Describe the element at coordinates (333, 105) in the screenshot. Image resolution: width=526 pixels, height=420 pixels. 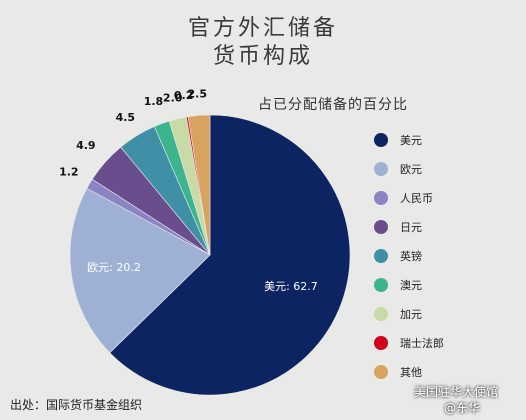
I see `chart-subtitle: 占已分配储备的百分比` at that location.